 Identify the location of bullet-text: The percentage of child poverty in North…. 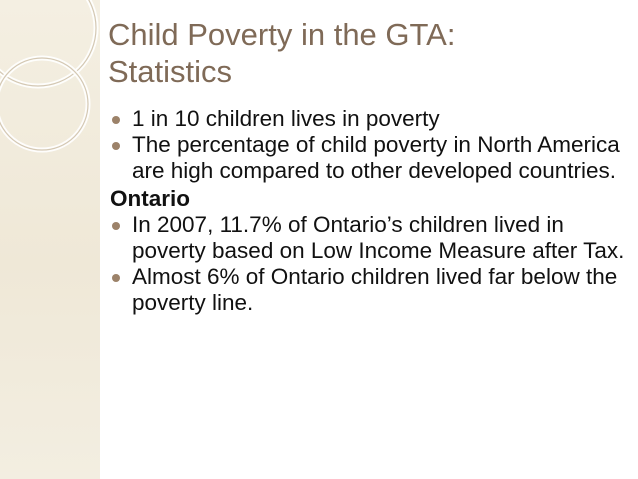
(376, 157).